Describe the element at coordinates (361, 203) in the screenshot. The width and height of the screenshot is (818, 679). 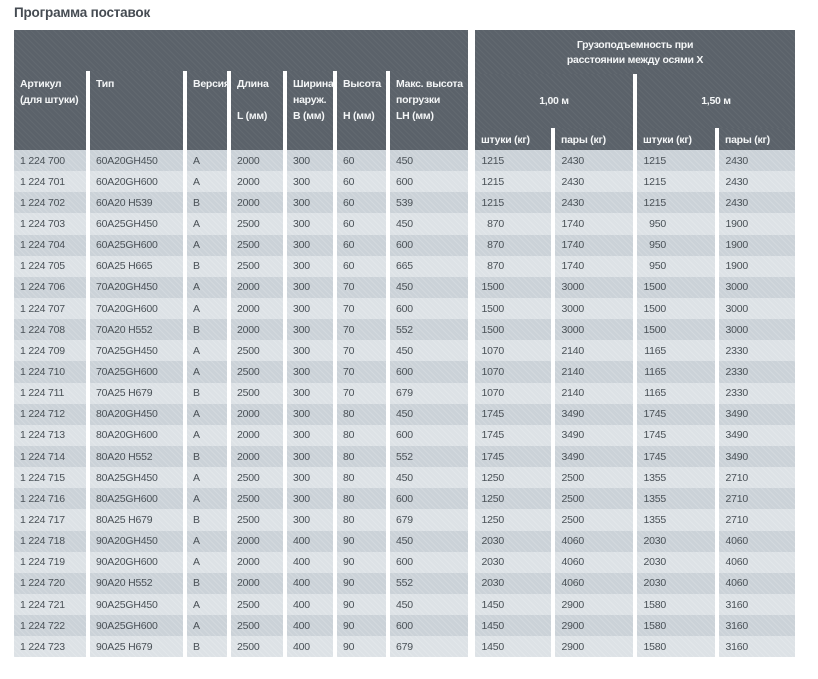
I see `table-cell: 60` at that location.